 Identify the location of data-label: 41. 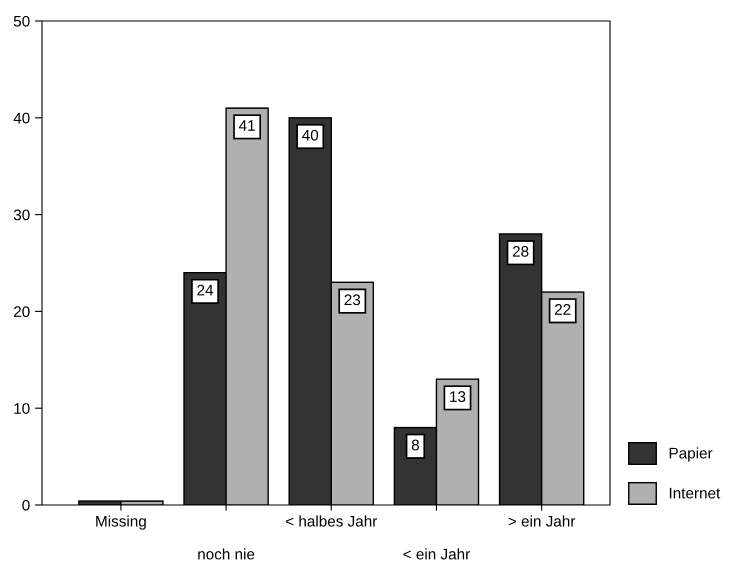
(246, 125).